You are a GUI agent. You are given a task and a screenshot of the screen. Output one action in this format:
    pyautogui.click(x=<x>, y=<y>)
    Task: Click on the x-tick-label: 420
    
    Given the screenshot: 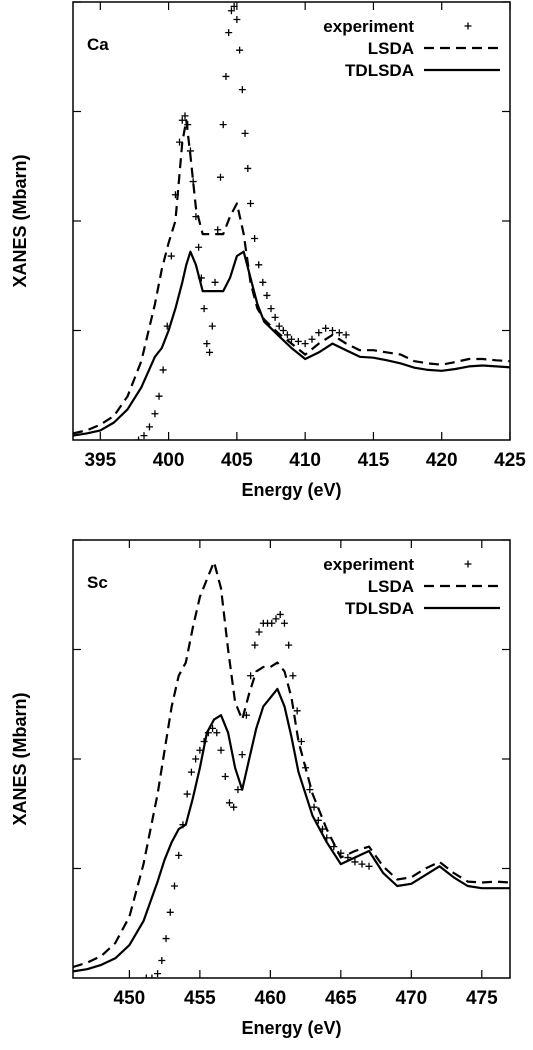 What is the action you would take?
    pyautogui.click(x=442, y=460)
    